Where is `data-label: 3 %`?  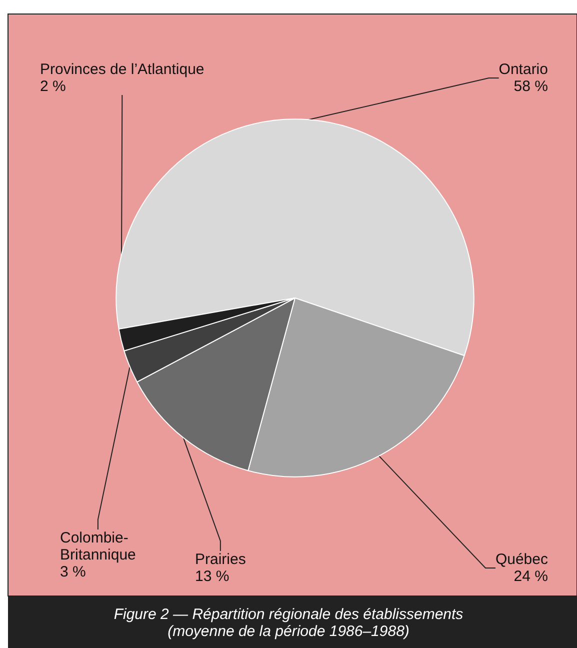 data-label: 3 % is located at coordinates (73, 572).